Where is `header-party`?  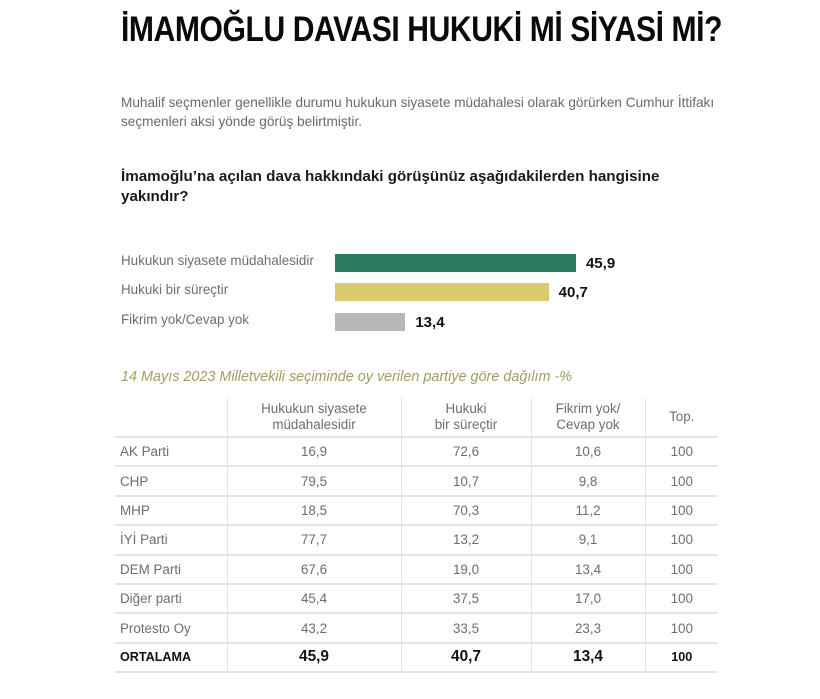 header-party is located at coordinates (171, 418).